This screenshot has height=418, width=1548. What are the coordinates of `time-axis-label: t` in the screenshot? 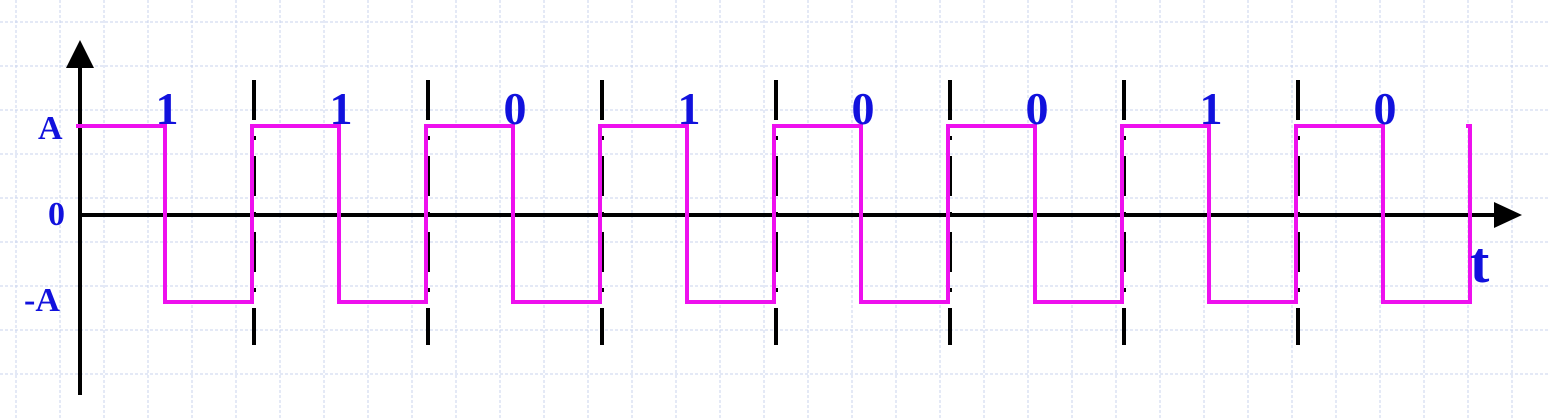 It's located at (1480, 262).